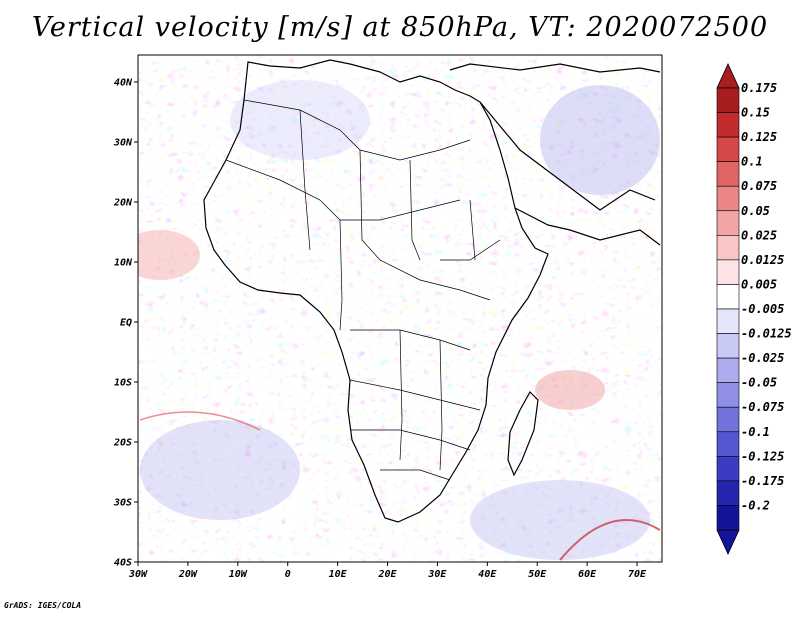 The image size is (800, 618). What do you see at coordinates (123, 203) in the screenshot?
I see `lat-tick-label: 20N` at bounding box center [123, 203].